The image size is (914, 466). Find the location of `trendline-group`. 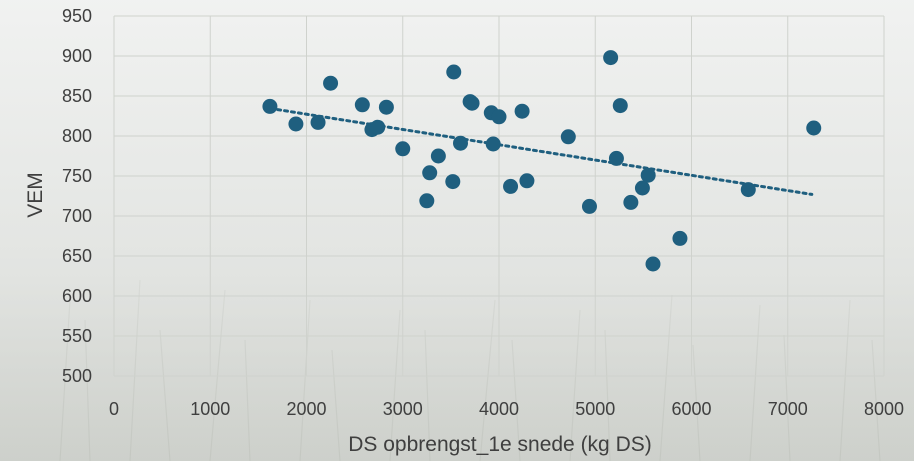

trendline-group is located at coordinates (545, 152).